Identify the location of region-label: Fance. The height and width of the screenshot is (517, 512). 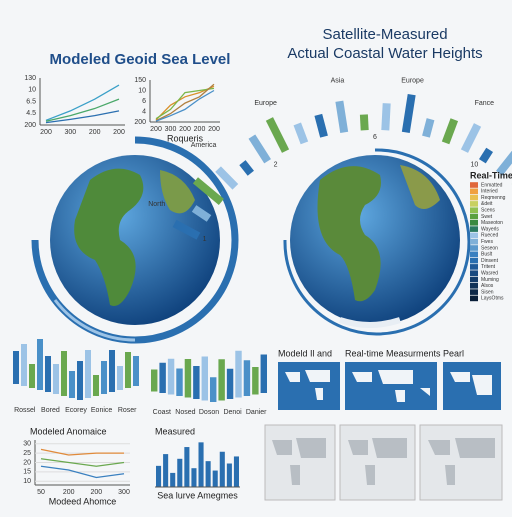
(485, 103).